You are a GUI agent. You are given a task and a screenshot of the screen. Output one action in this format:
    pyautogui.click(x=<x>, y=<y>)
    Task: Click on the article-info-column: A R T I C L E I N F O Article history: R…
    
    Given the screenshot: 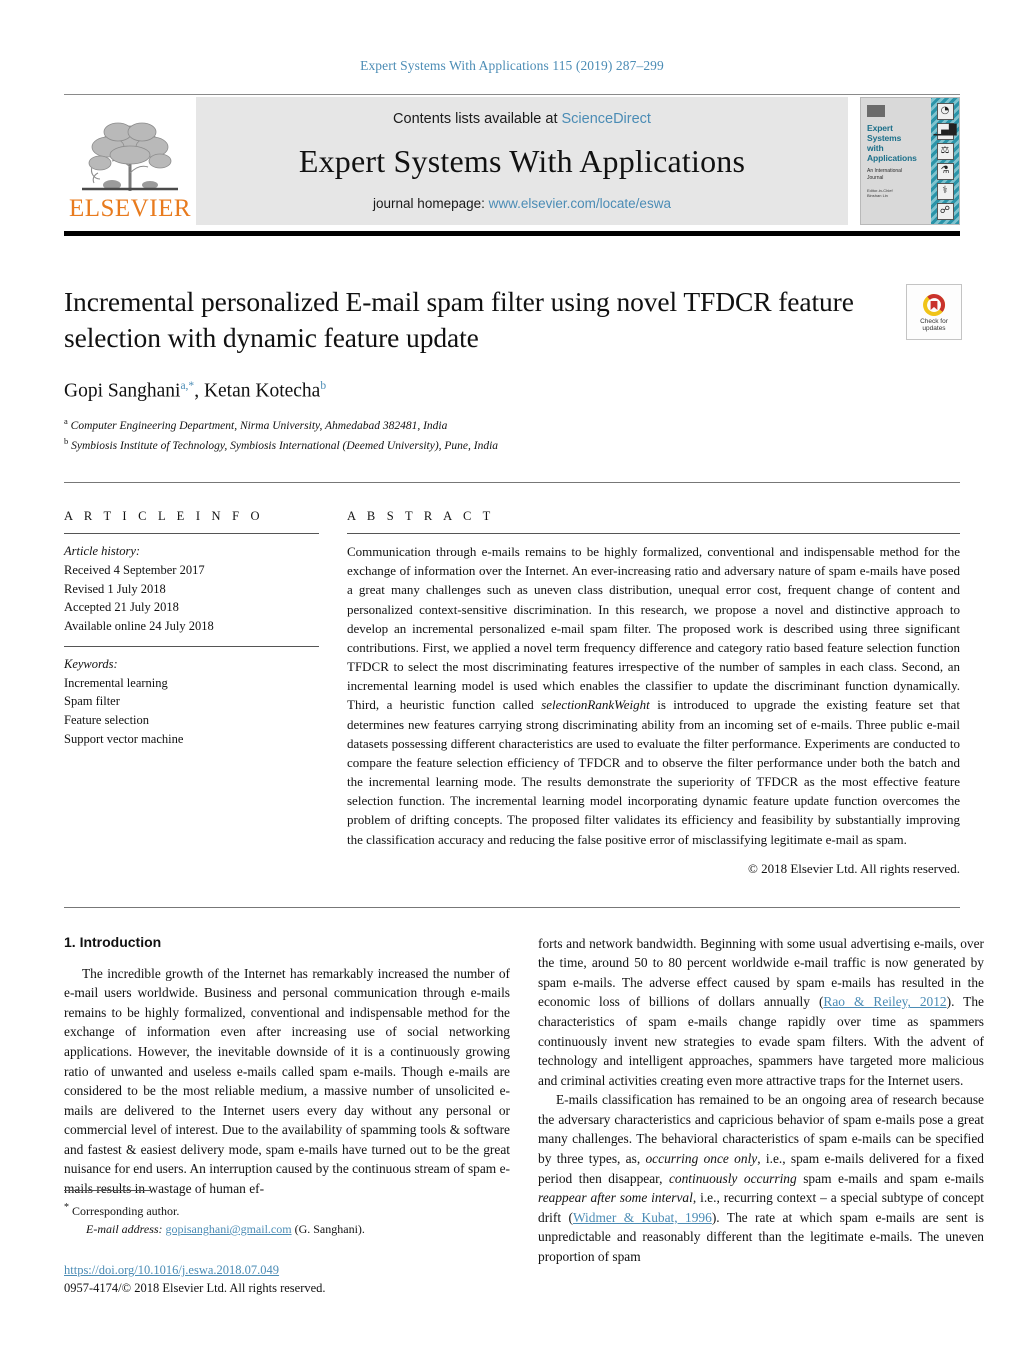 What is the action you would take?
    pyautogui.click(x=191, y=693)
    